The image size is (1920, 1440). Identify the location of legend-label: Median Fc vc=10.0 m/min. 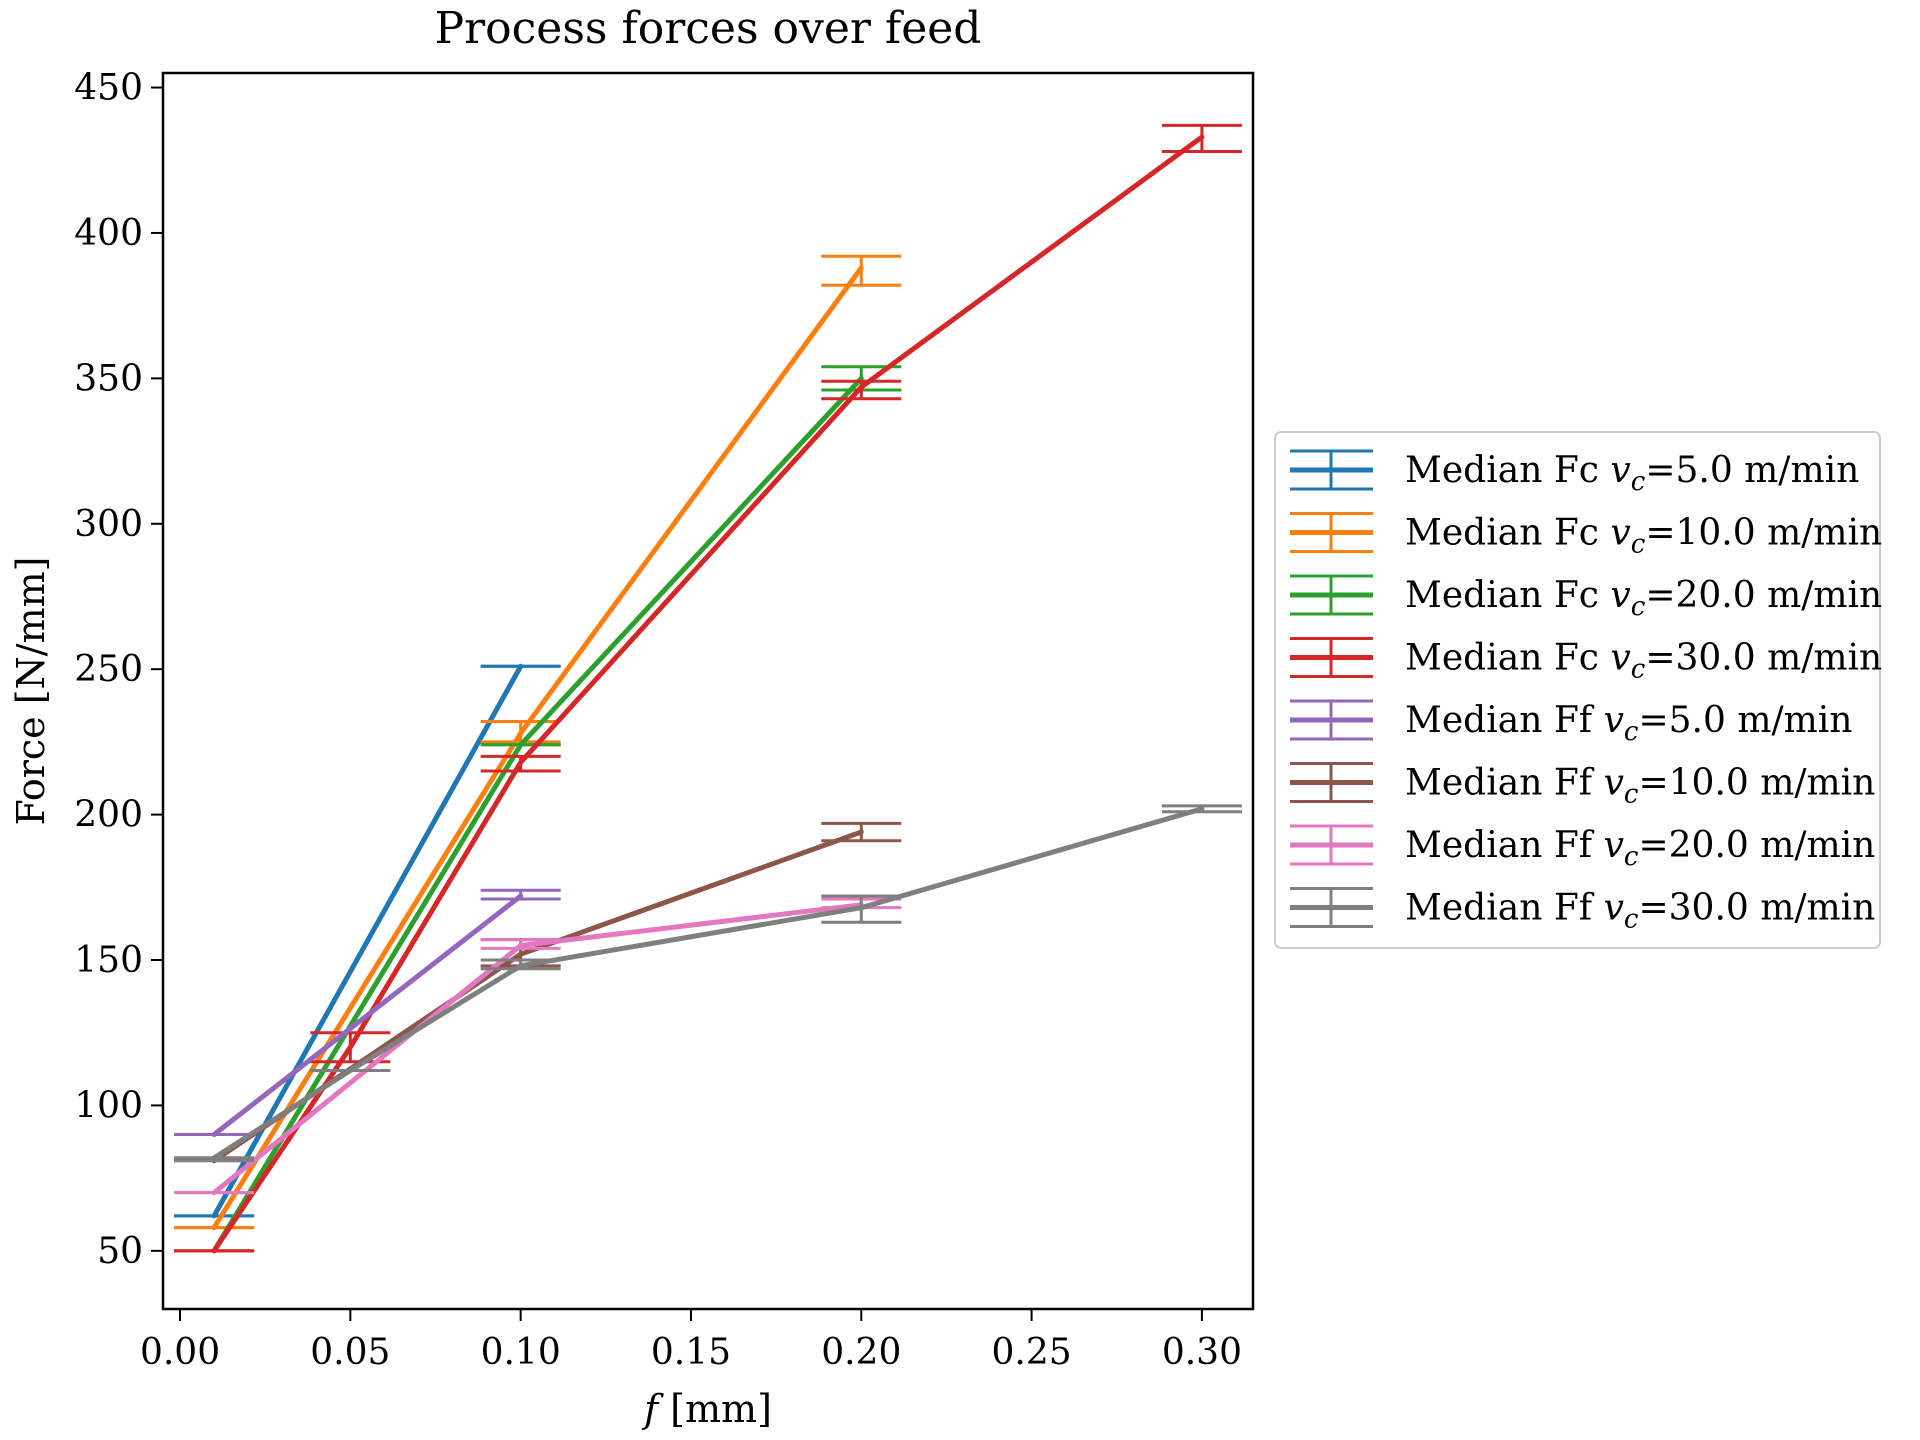
(1643, 536).